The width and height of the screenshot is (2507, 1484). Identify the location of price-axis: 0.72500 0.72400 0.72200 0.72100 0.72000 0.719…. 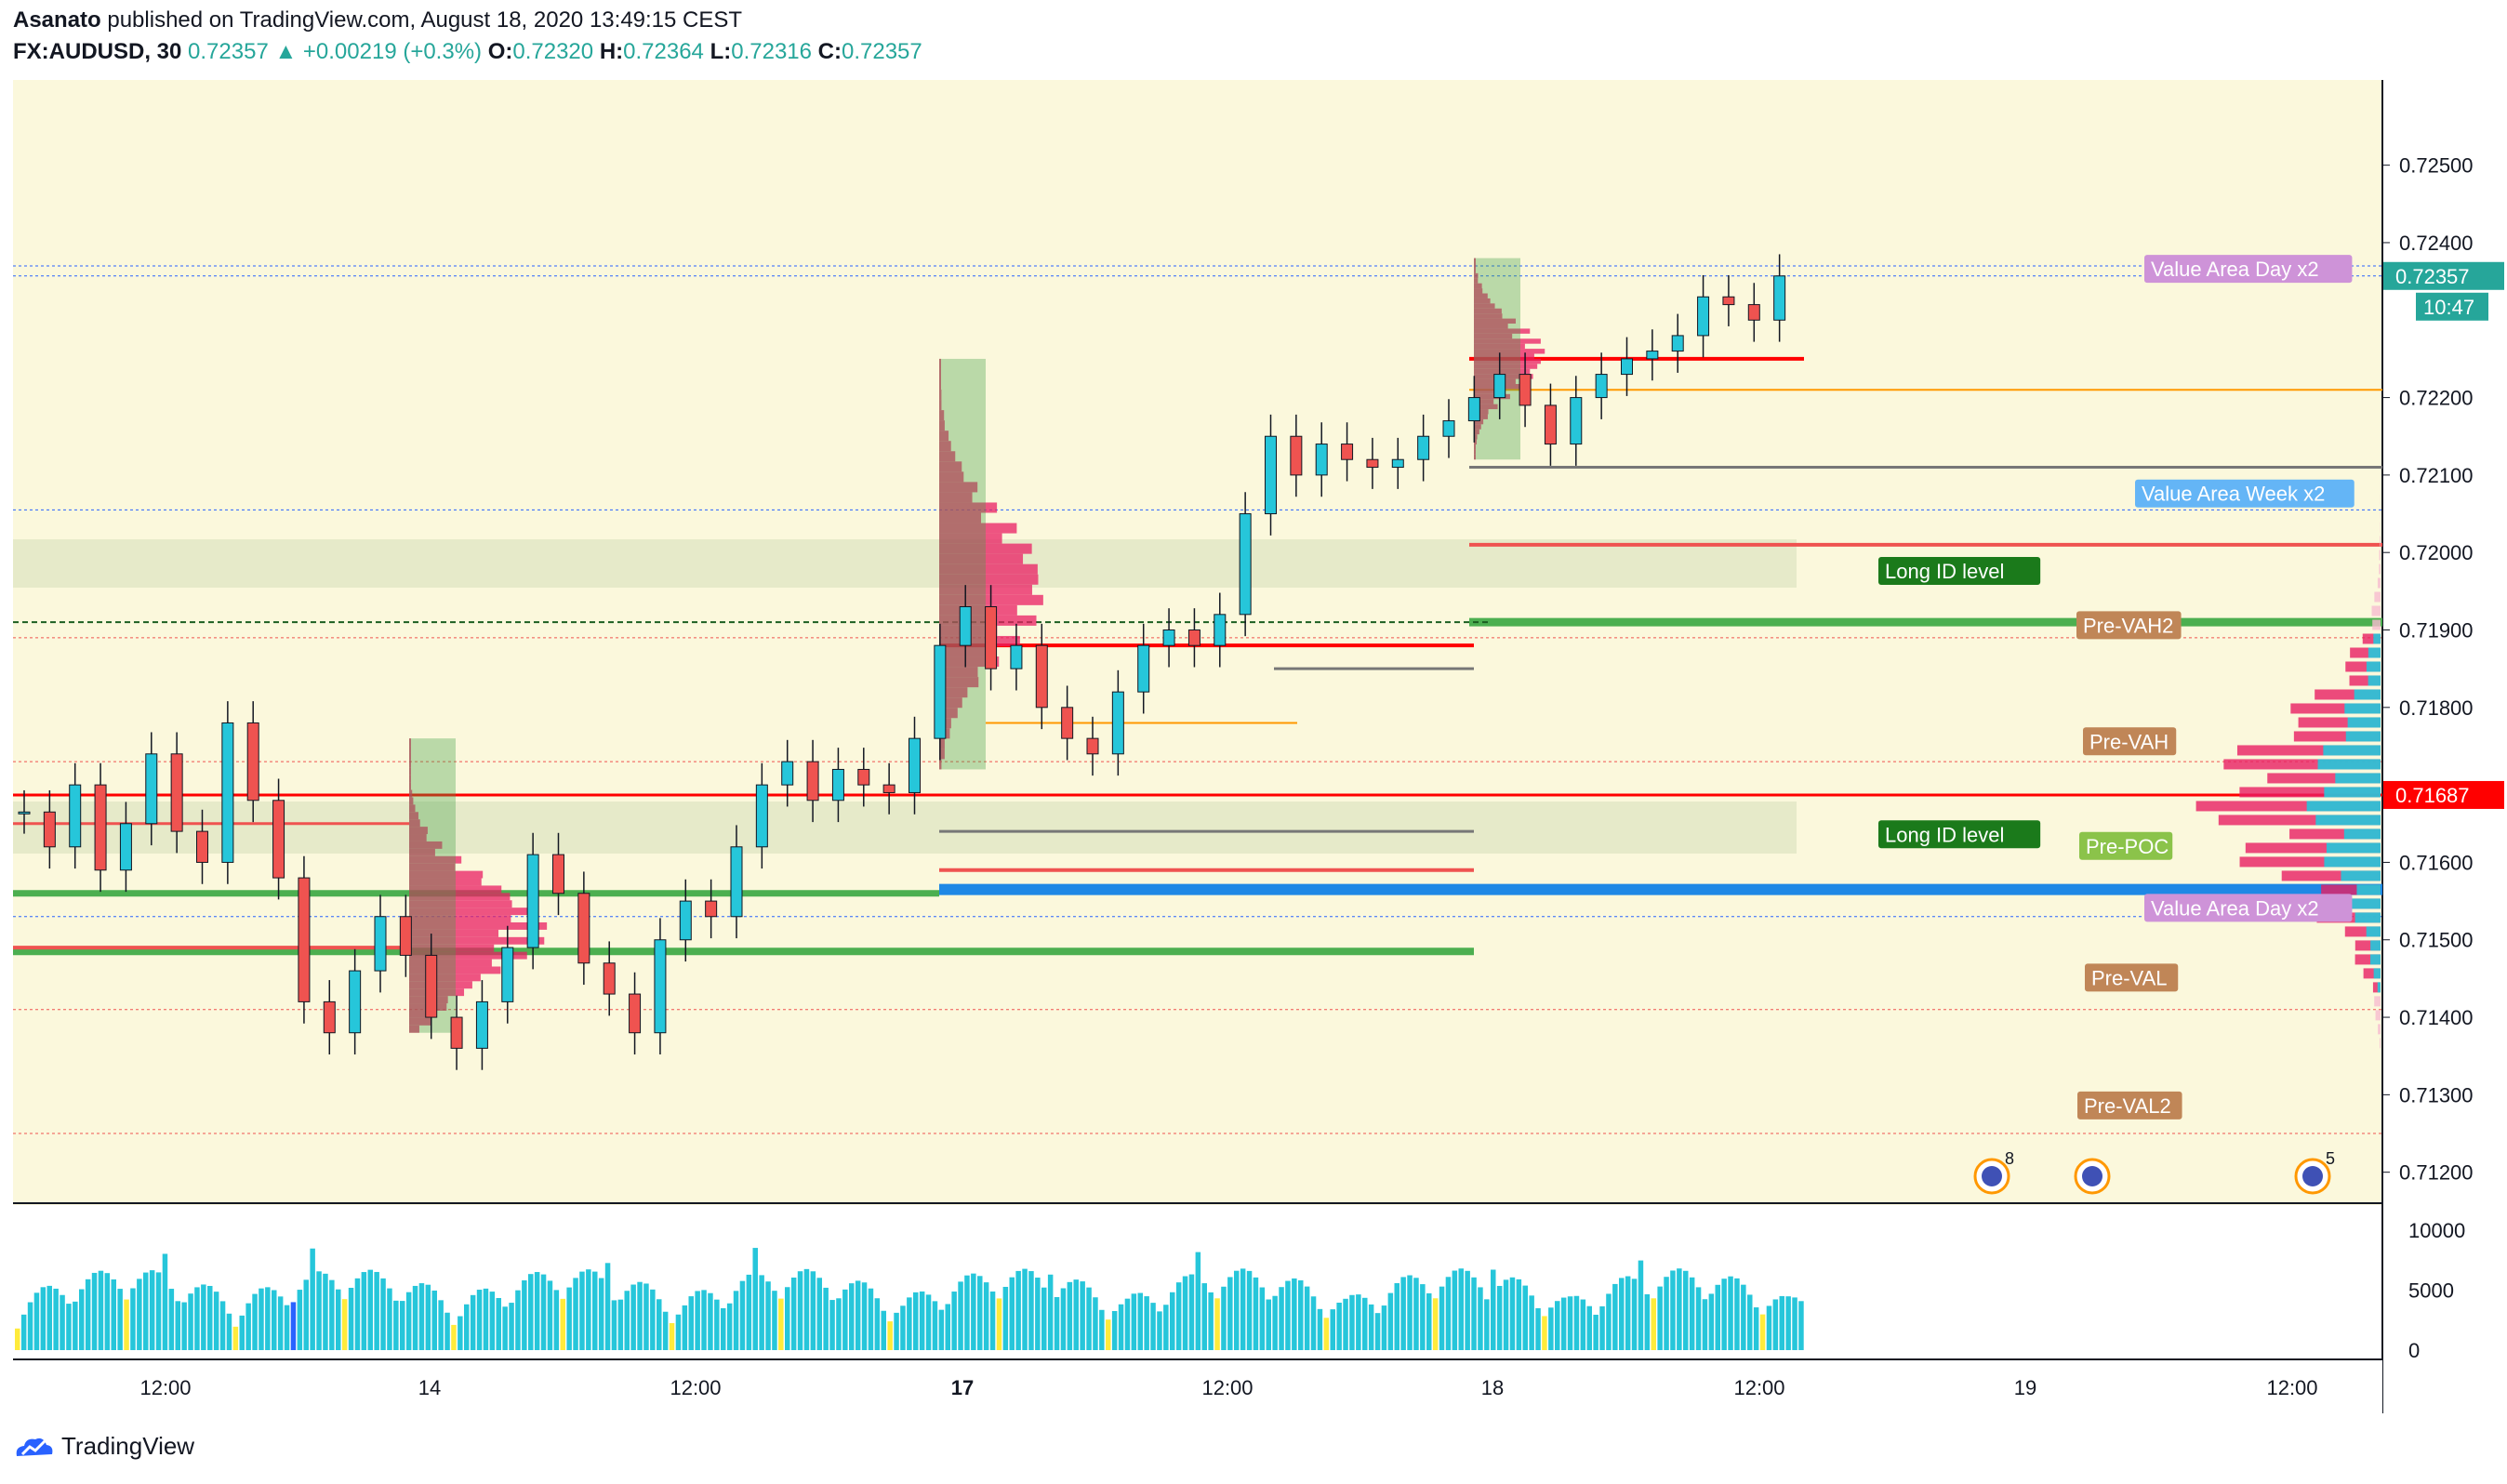
(2443, 669).